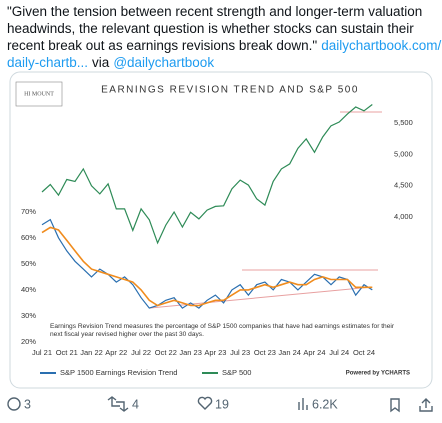  I want to click on y-tick-label: 70%, so click(28, 211).